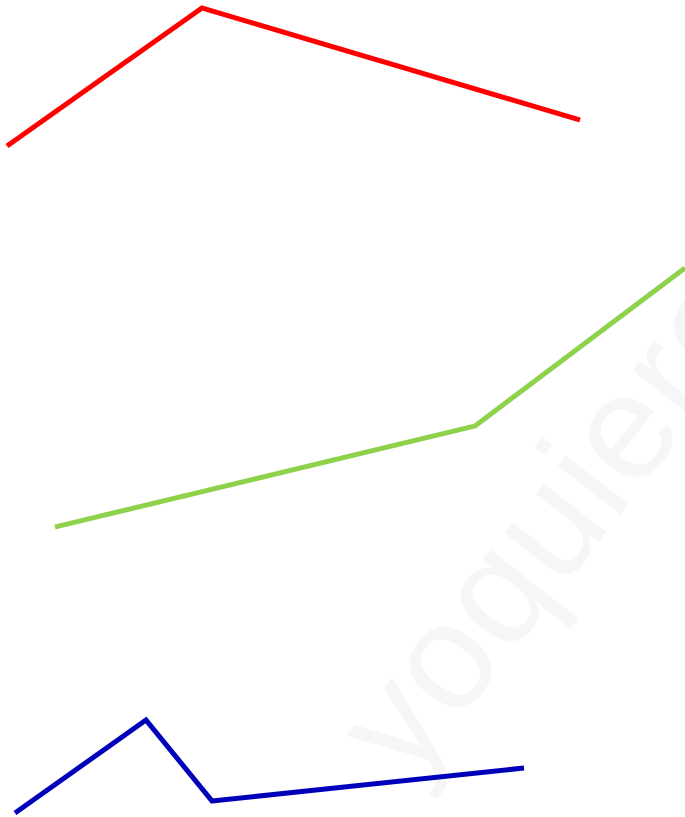 This screenshot has height=817, width=685. Describe the element at coordinates (269, 766) in the screenshot. I see `blue-polyline` at that location.